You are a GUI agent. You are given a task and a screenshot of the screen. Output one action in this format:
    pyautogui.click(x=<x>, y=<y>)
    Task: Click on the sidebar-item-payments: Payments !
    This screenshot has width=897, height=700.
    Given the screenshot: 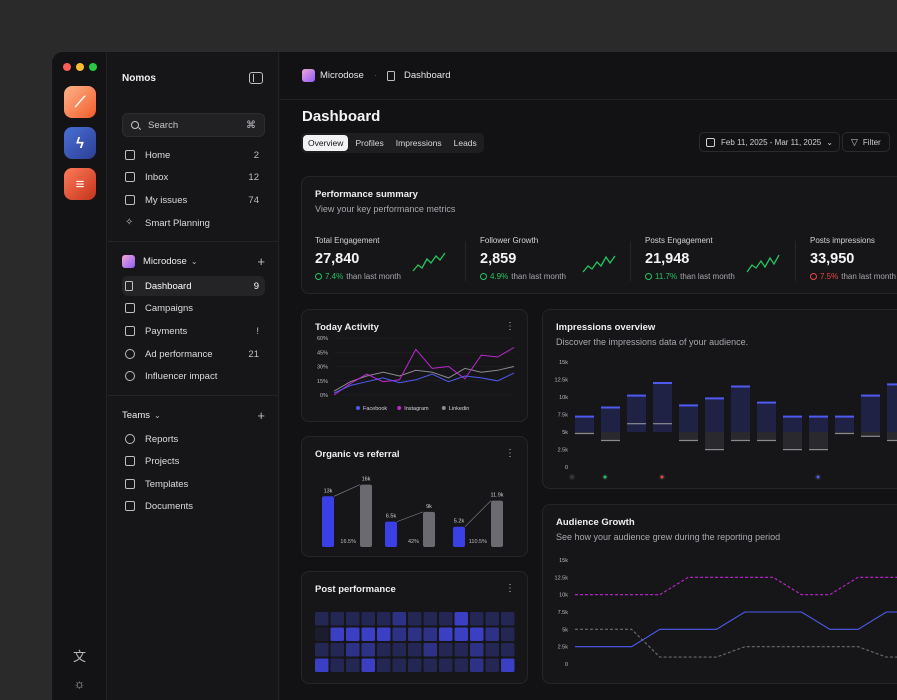 What is the action you would take?
    pyautogui.click(x=193, y=331)
    